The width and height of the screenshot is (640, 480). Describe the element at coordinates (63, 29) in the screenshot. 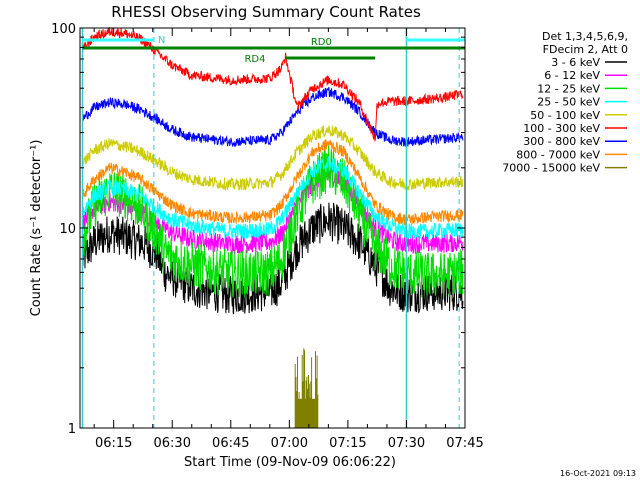

I see `y-tick-label: 100` at that location.